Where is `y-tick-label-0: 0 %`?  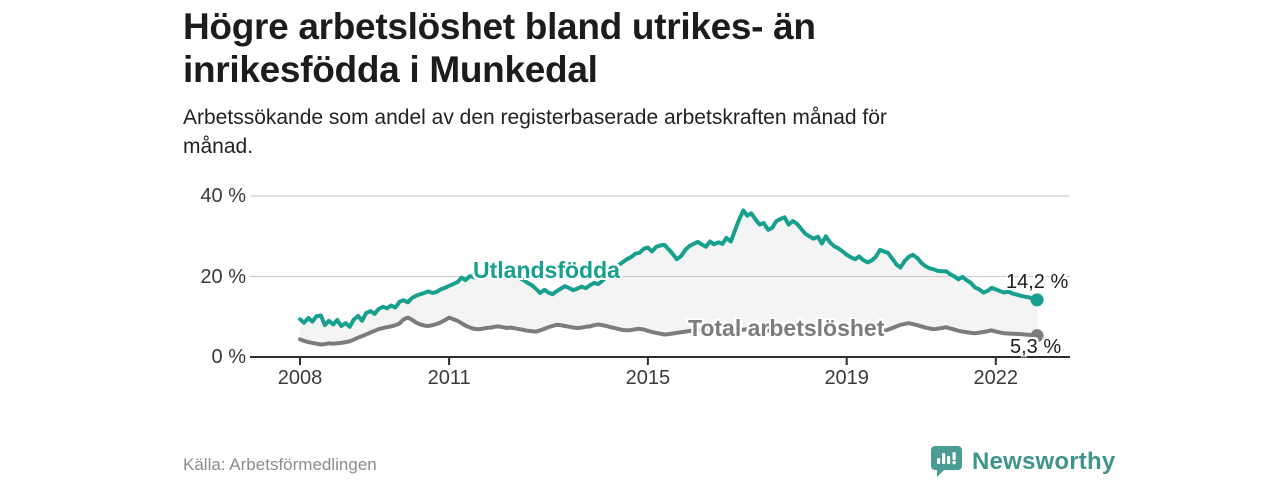 y-tick-label-0: 0 % is located at coordinates (228, 357).